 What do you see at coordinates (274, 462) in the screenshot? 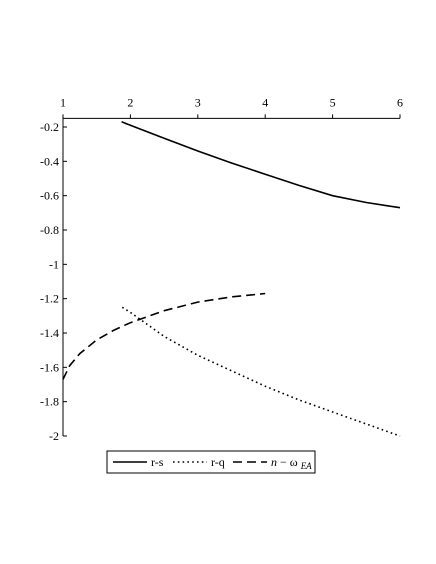
I see `legend-label-n: n` at bounding box center [274, 462].